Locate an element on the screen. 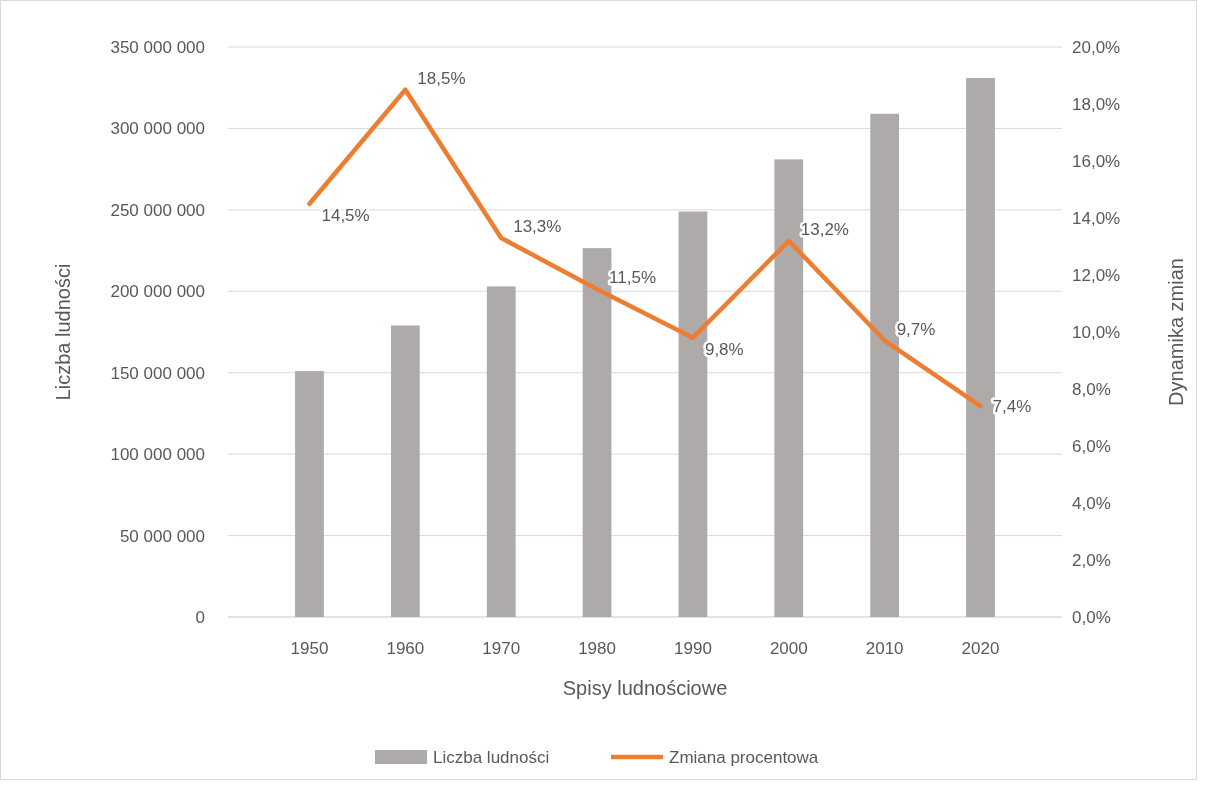 The width and height of the screenshot is (1210, 787). y-tick-label: 100 000 000 is located at coordinates (157, 455).